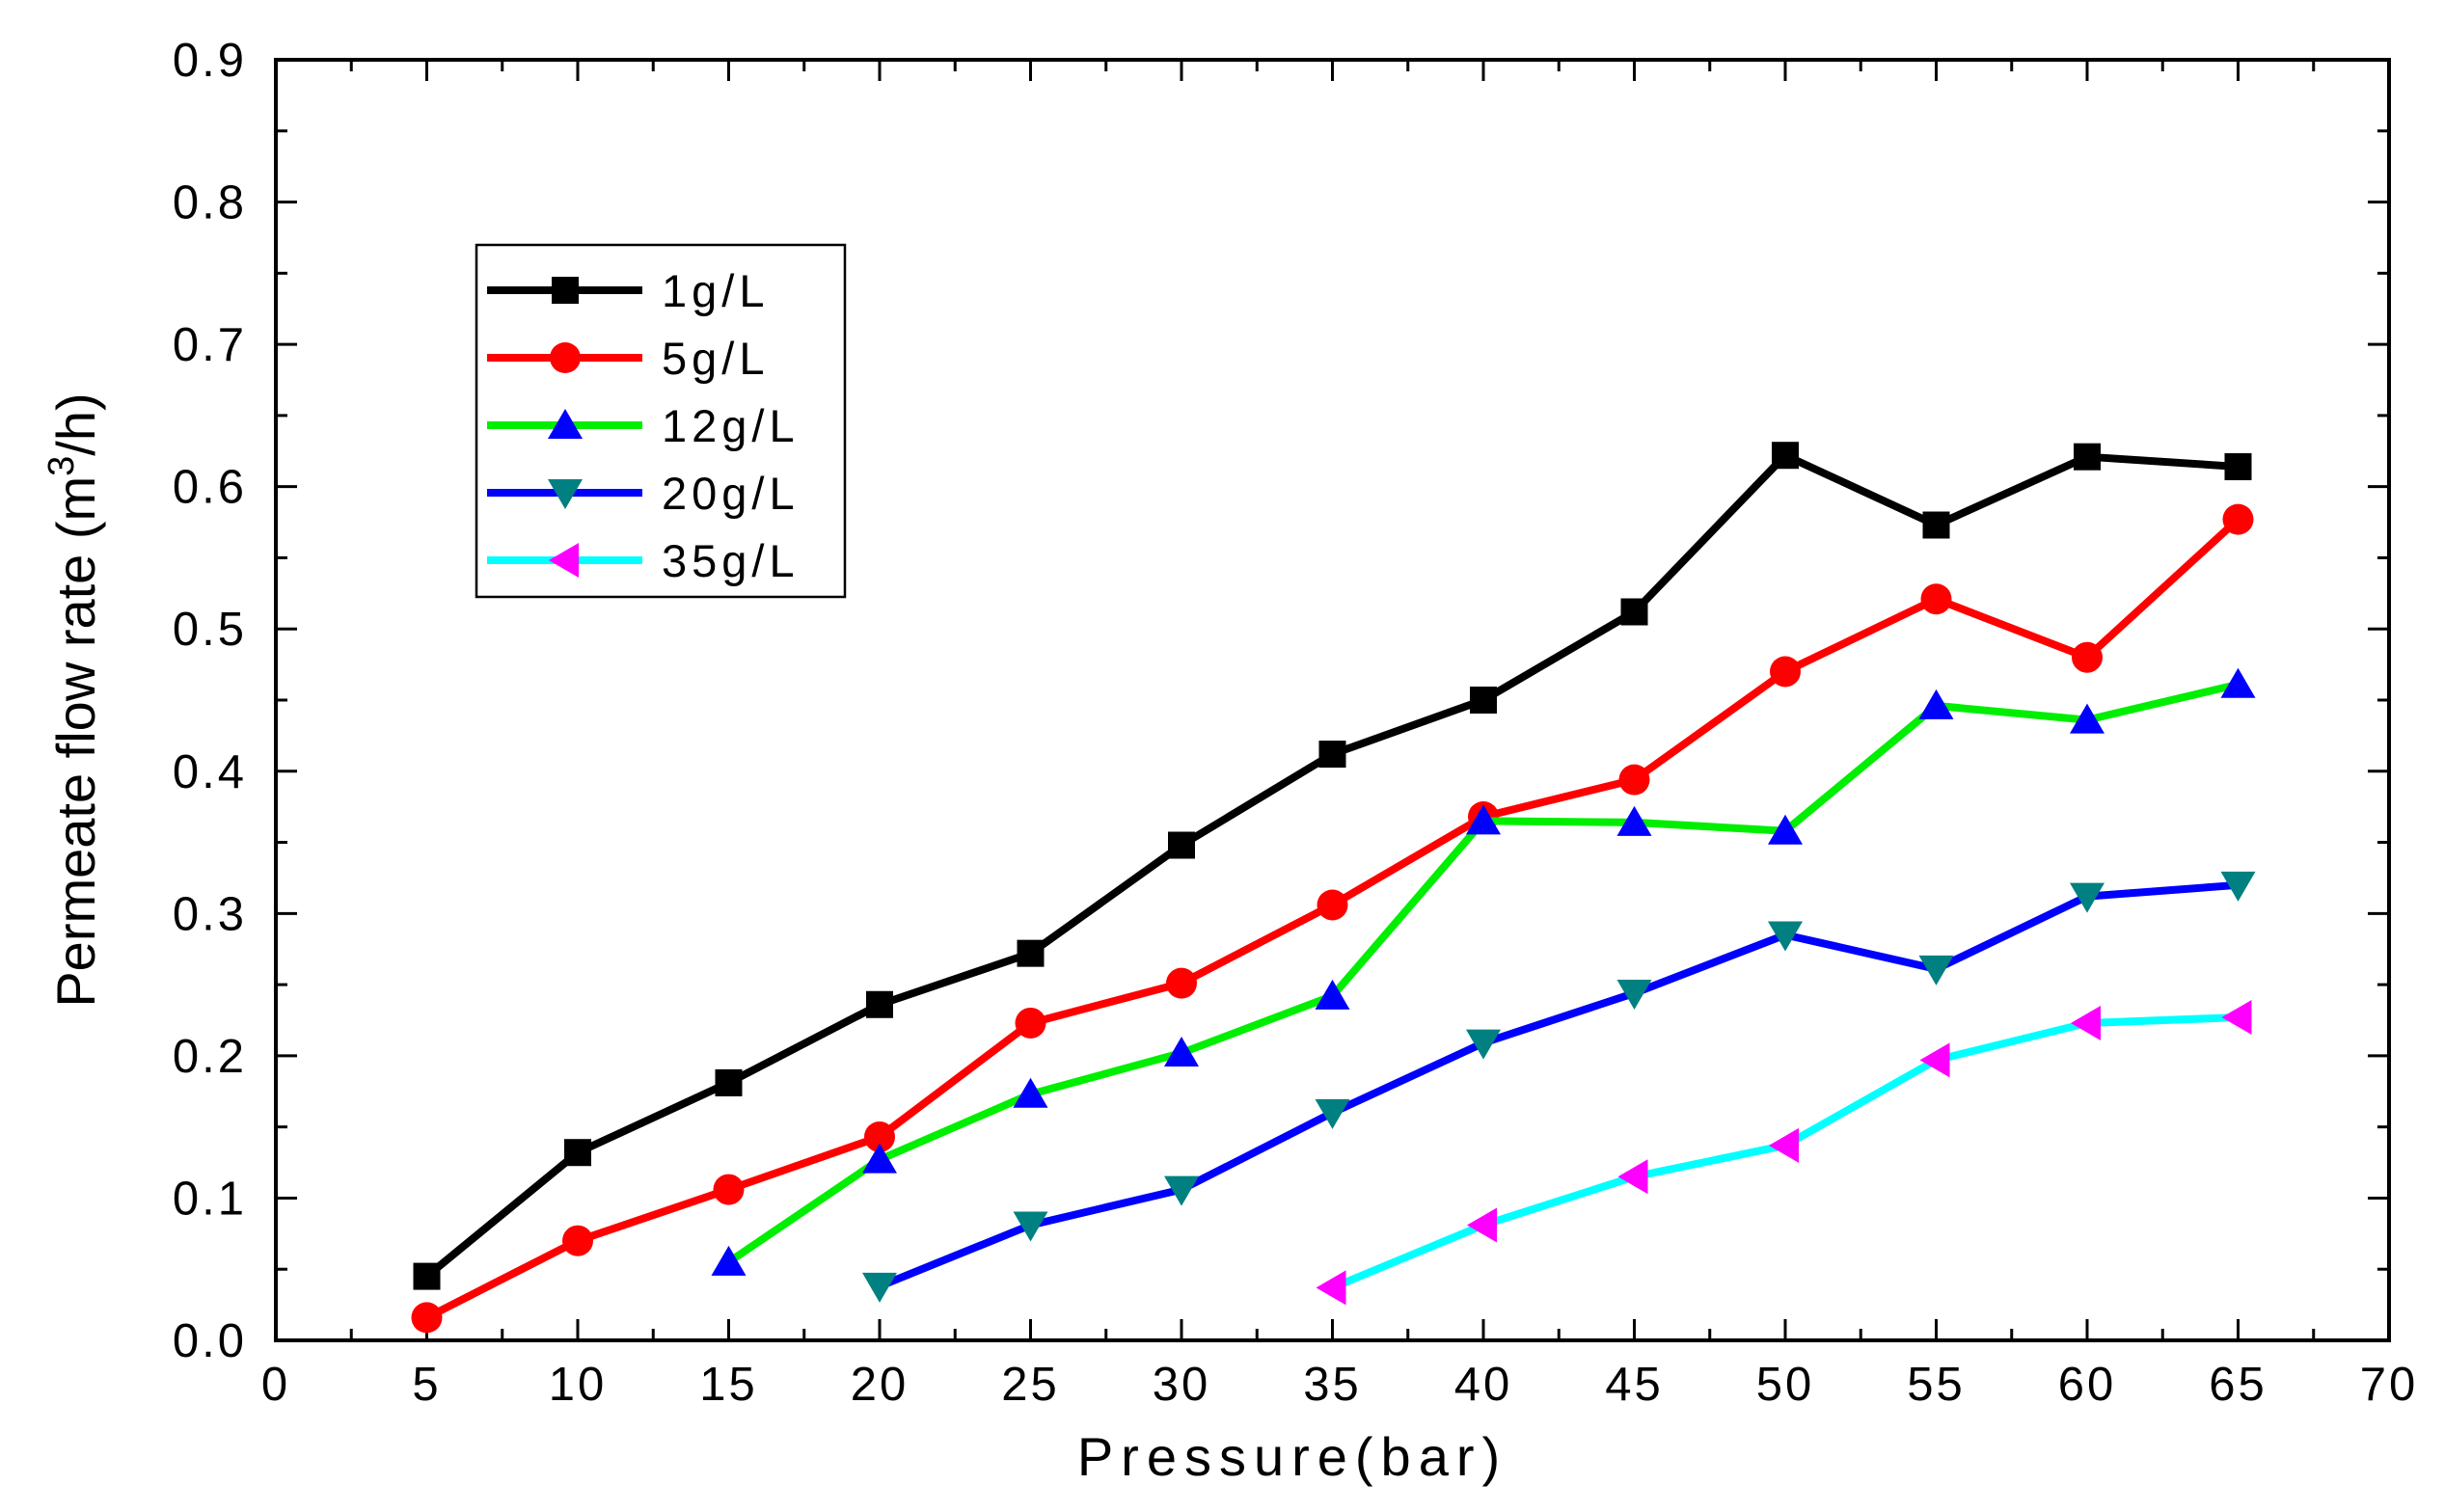 This screenshot has height=1512, width=2444. What do you see at coordinates (1483, 1385) in the screenshot?
I see `x-tick-label: 40` at bounding box center [1483, 1385].